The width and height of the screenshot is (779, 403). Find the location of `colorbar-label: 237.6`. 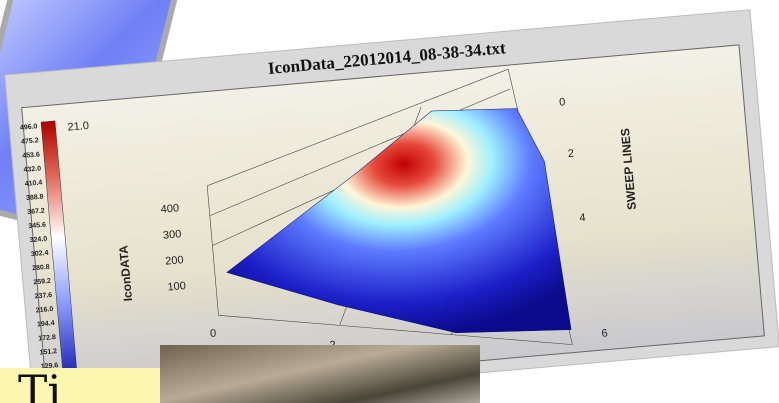

colorbar-label: 237.6 is located at coordinates (43, 296).